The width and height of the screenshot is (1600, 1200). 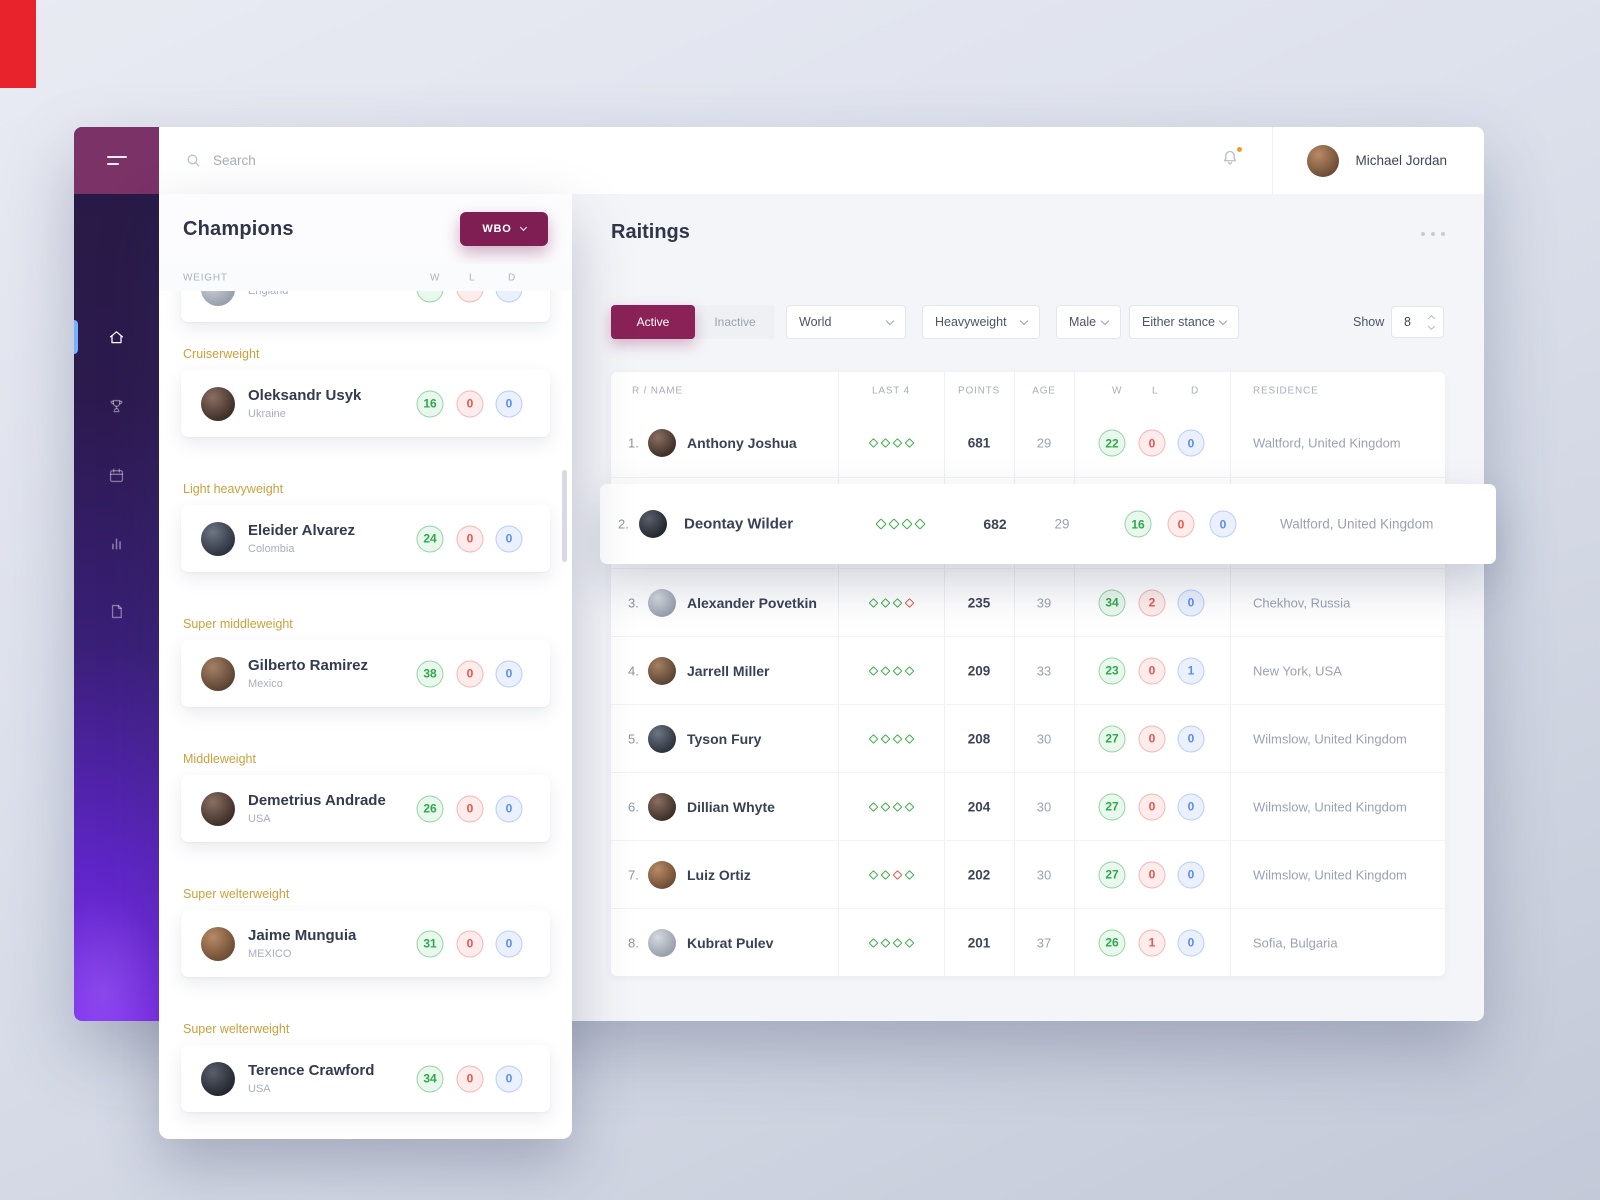 I want to click on residence: Wilmslow, United Kingdom, so click(x=1330, y=874).